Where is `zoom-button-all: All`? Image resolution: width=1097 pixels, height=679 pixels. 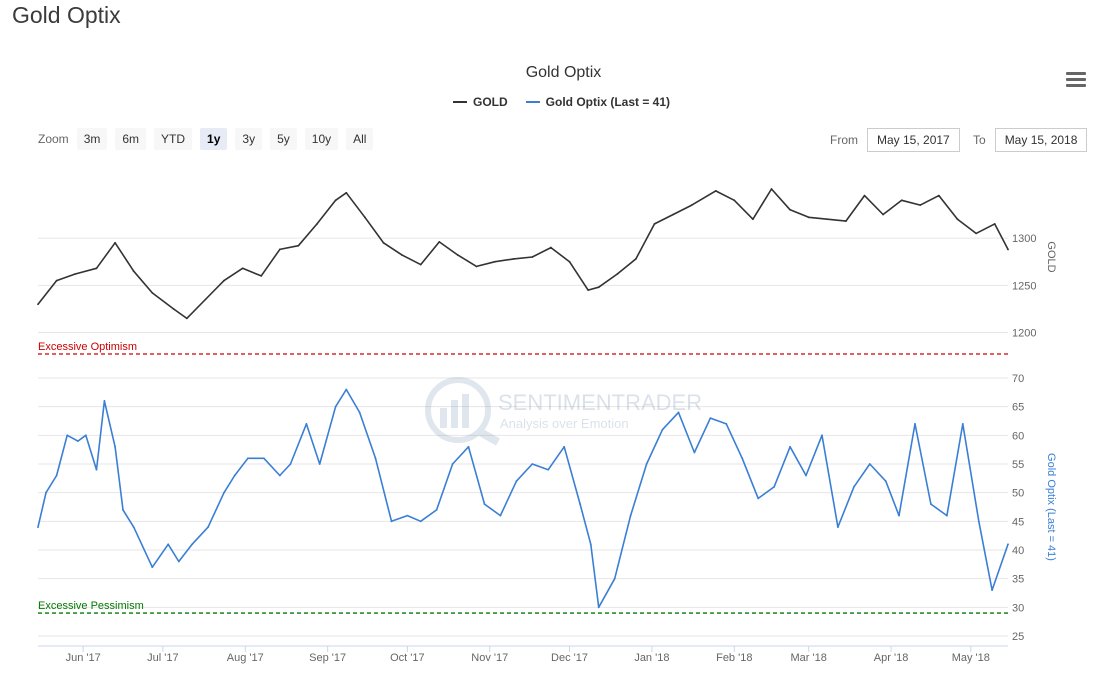 zoom-button-all: All is located at coordinates (360, 139).